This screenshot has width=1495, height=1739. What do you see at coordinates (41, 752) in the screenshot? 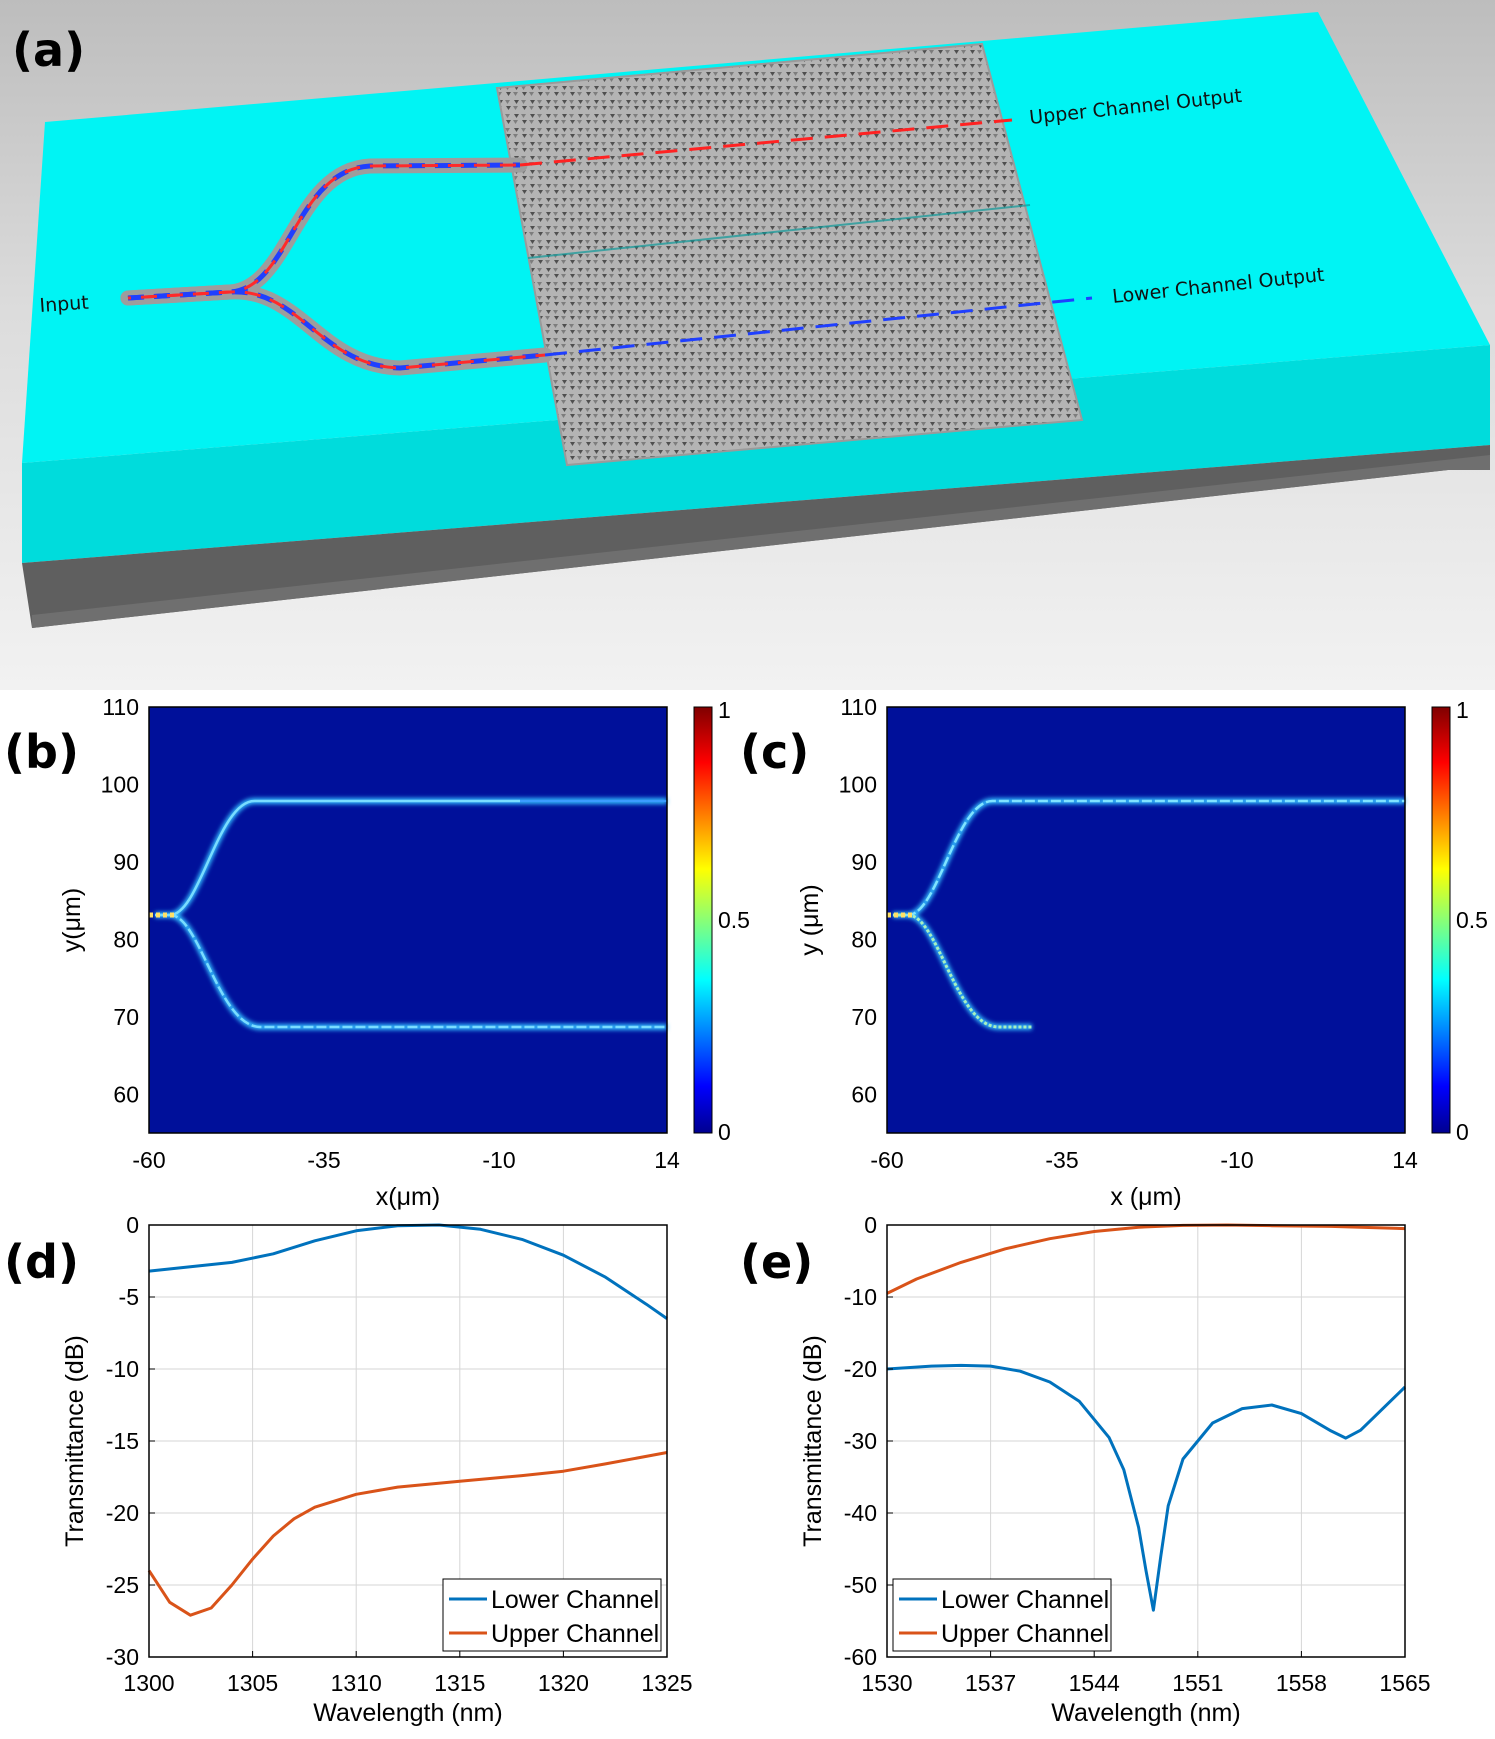
I see `panel-b-label: (b)` at bounding box center [41, 752].